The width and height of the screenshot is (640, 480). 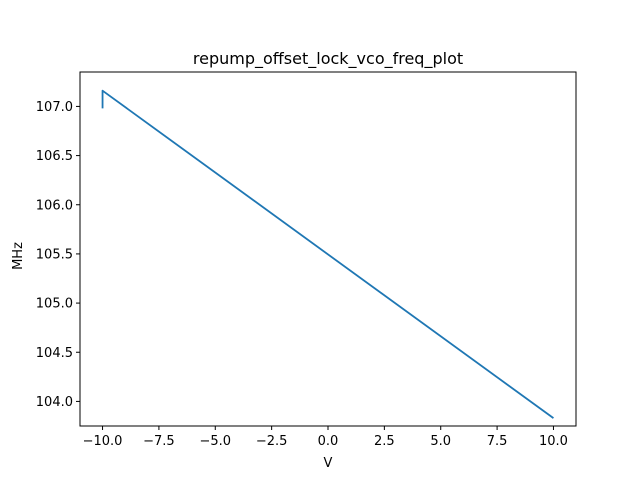 I want to click on x-tick-label: −5.0, so click(x=215, y=441).